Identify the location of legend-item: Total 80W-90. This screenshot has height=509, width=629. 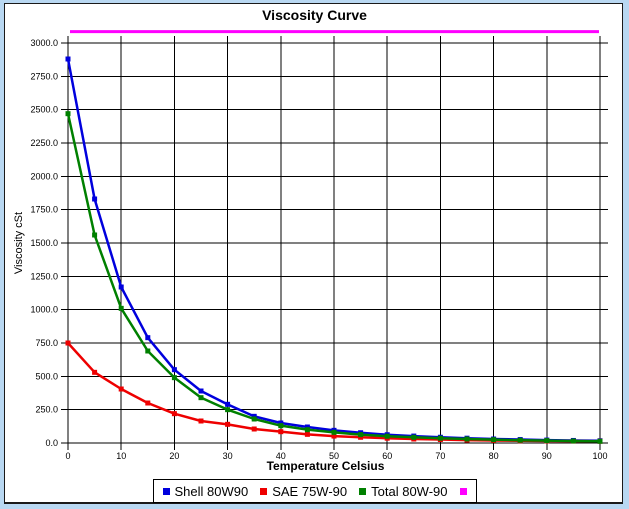
(403, 491).